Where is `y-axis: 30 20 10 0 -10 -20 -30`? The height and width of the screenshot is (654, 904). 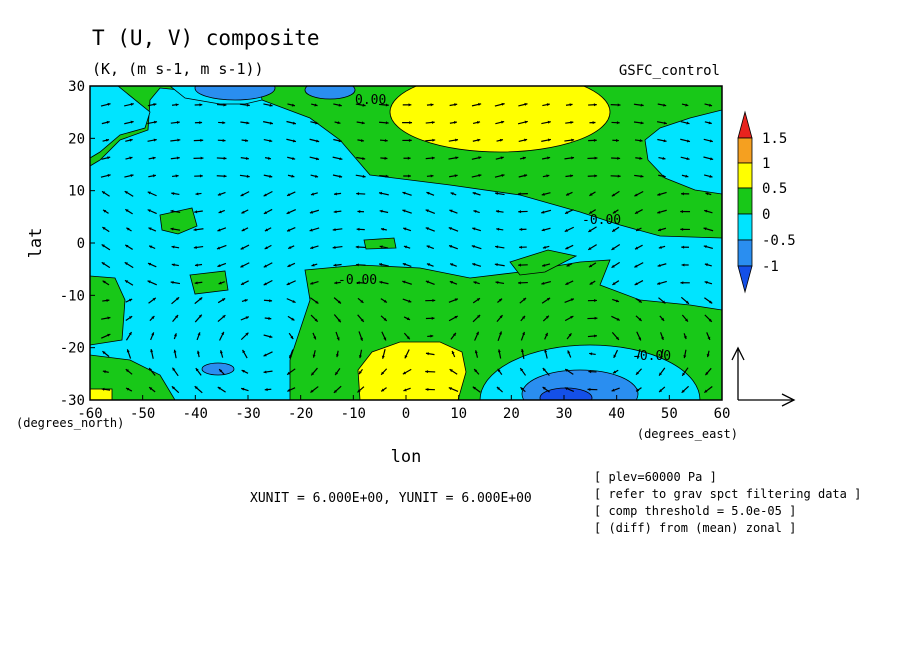
y-axis: 30 20 10 0 -10 -20 -30 is located at coordinates (77, 244).